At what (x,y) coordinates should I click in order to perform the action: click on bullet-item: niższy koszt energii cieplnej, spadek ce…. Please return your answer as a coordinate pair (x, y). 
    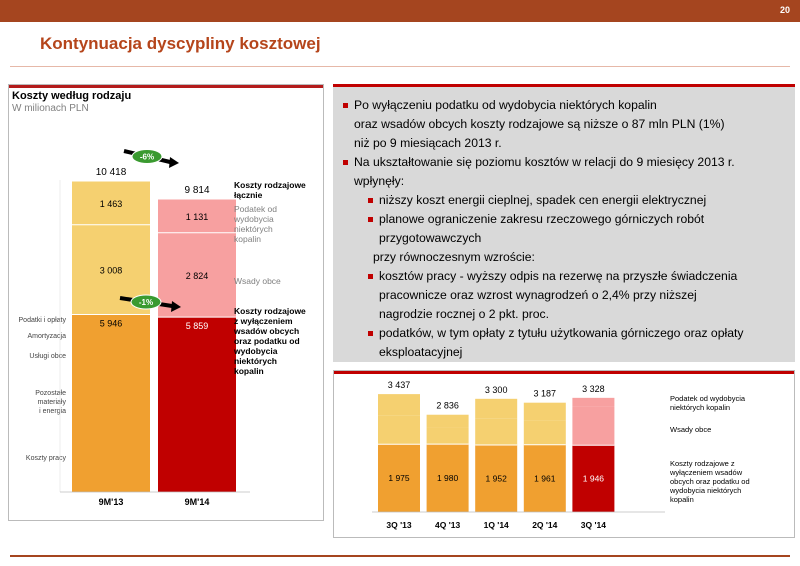
    Looking at the image, I should click on (566, 200).